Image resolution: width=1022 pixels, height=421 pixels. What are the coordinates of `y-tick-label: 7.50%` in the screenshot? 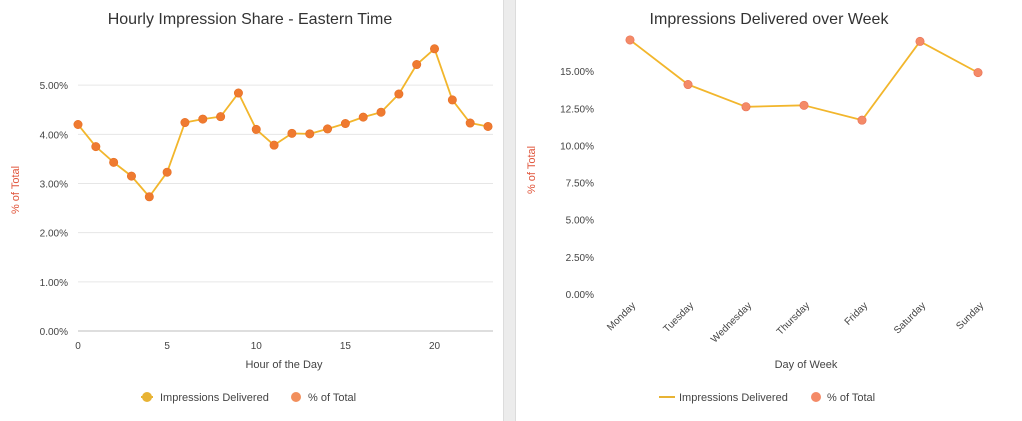 It's located at (580, 184).